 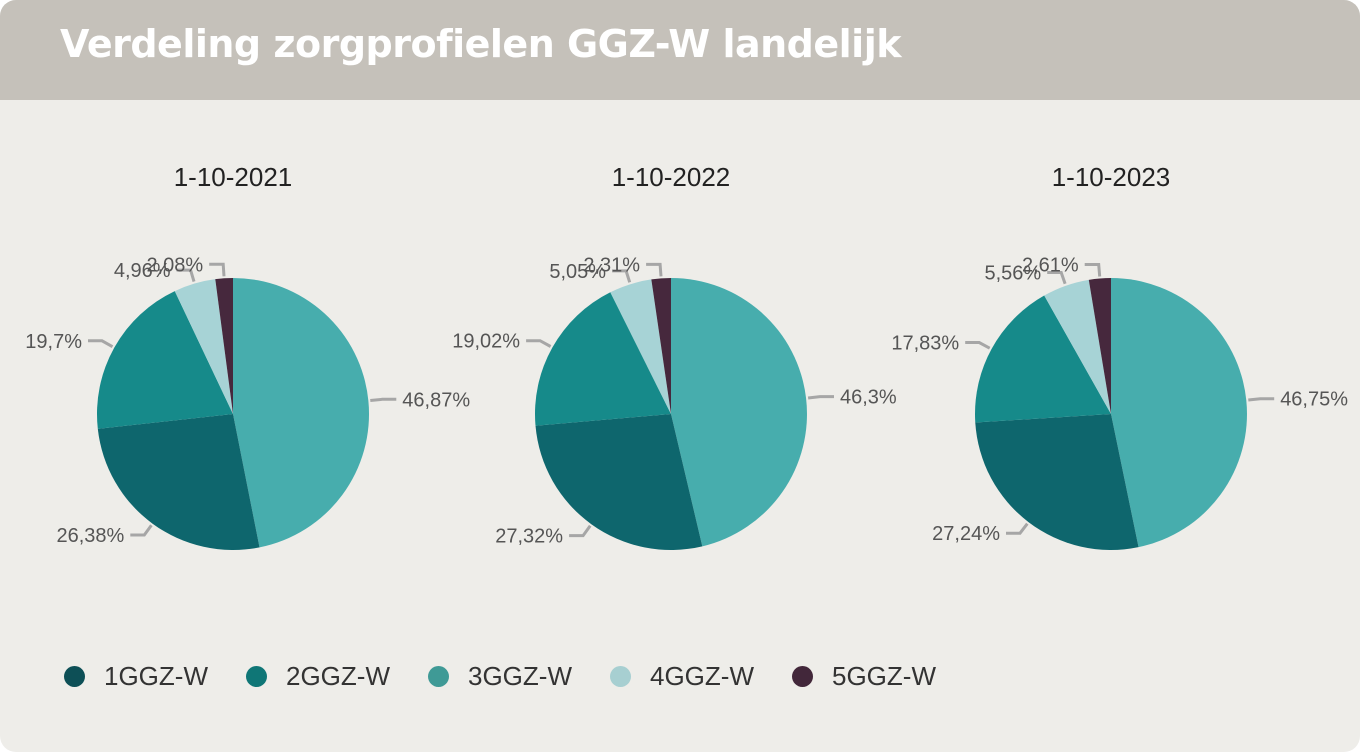 I want to click on chart-title: 1-10-2021, so click(x=233, y=177).